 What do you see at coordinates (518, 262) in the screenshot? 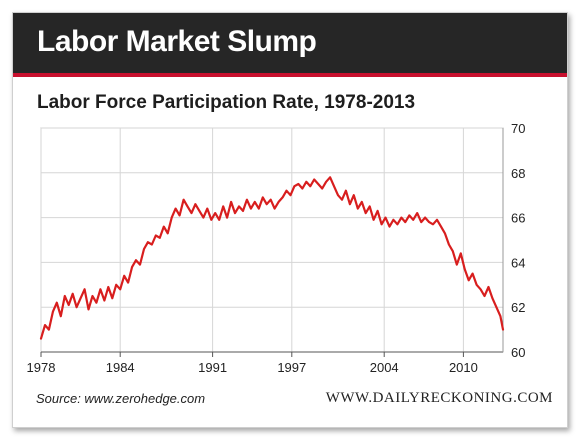
I see `y-tick-label: 64` at bounding box center [518, 262].